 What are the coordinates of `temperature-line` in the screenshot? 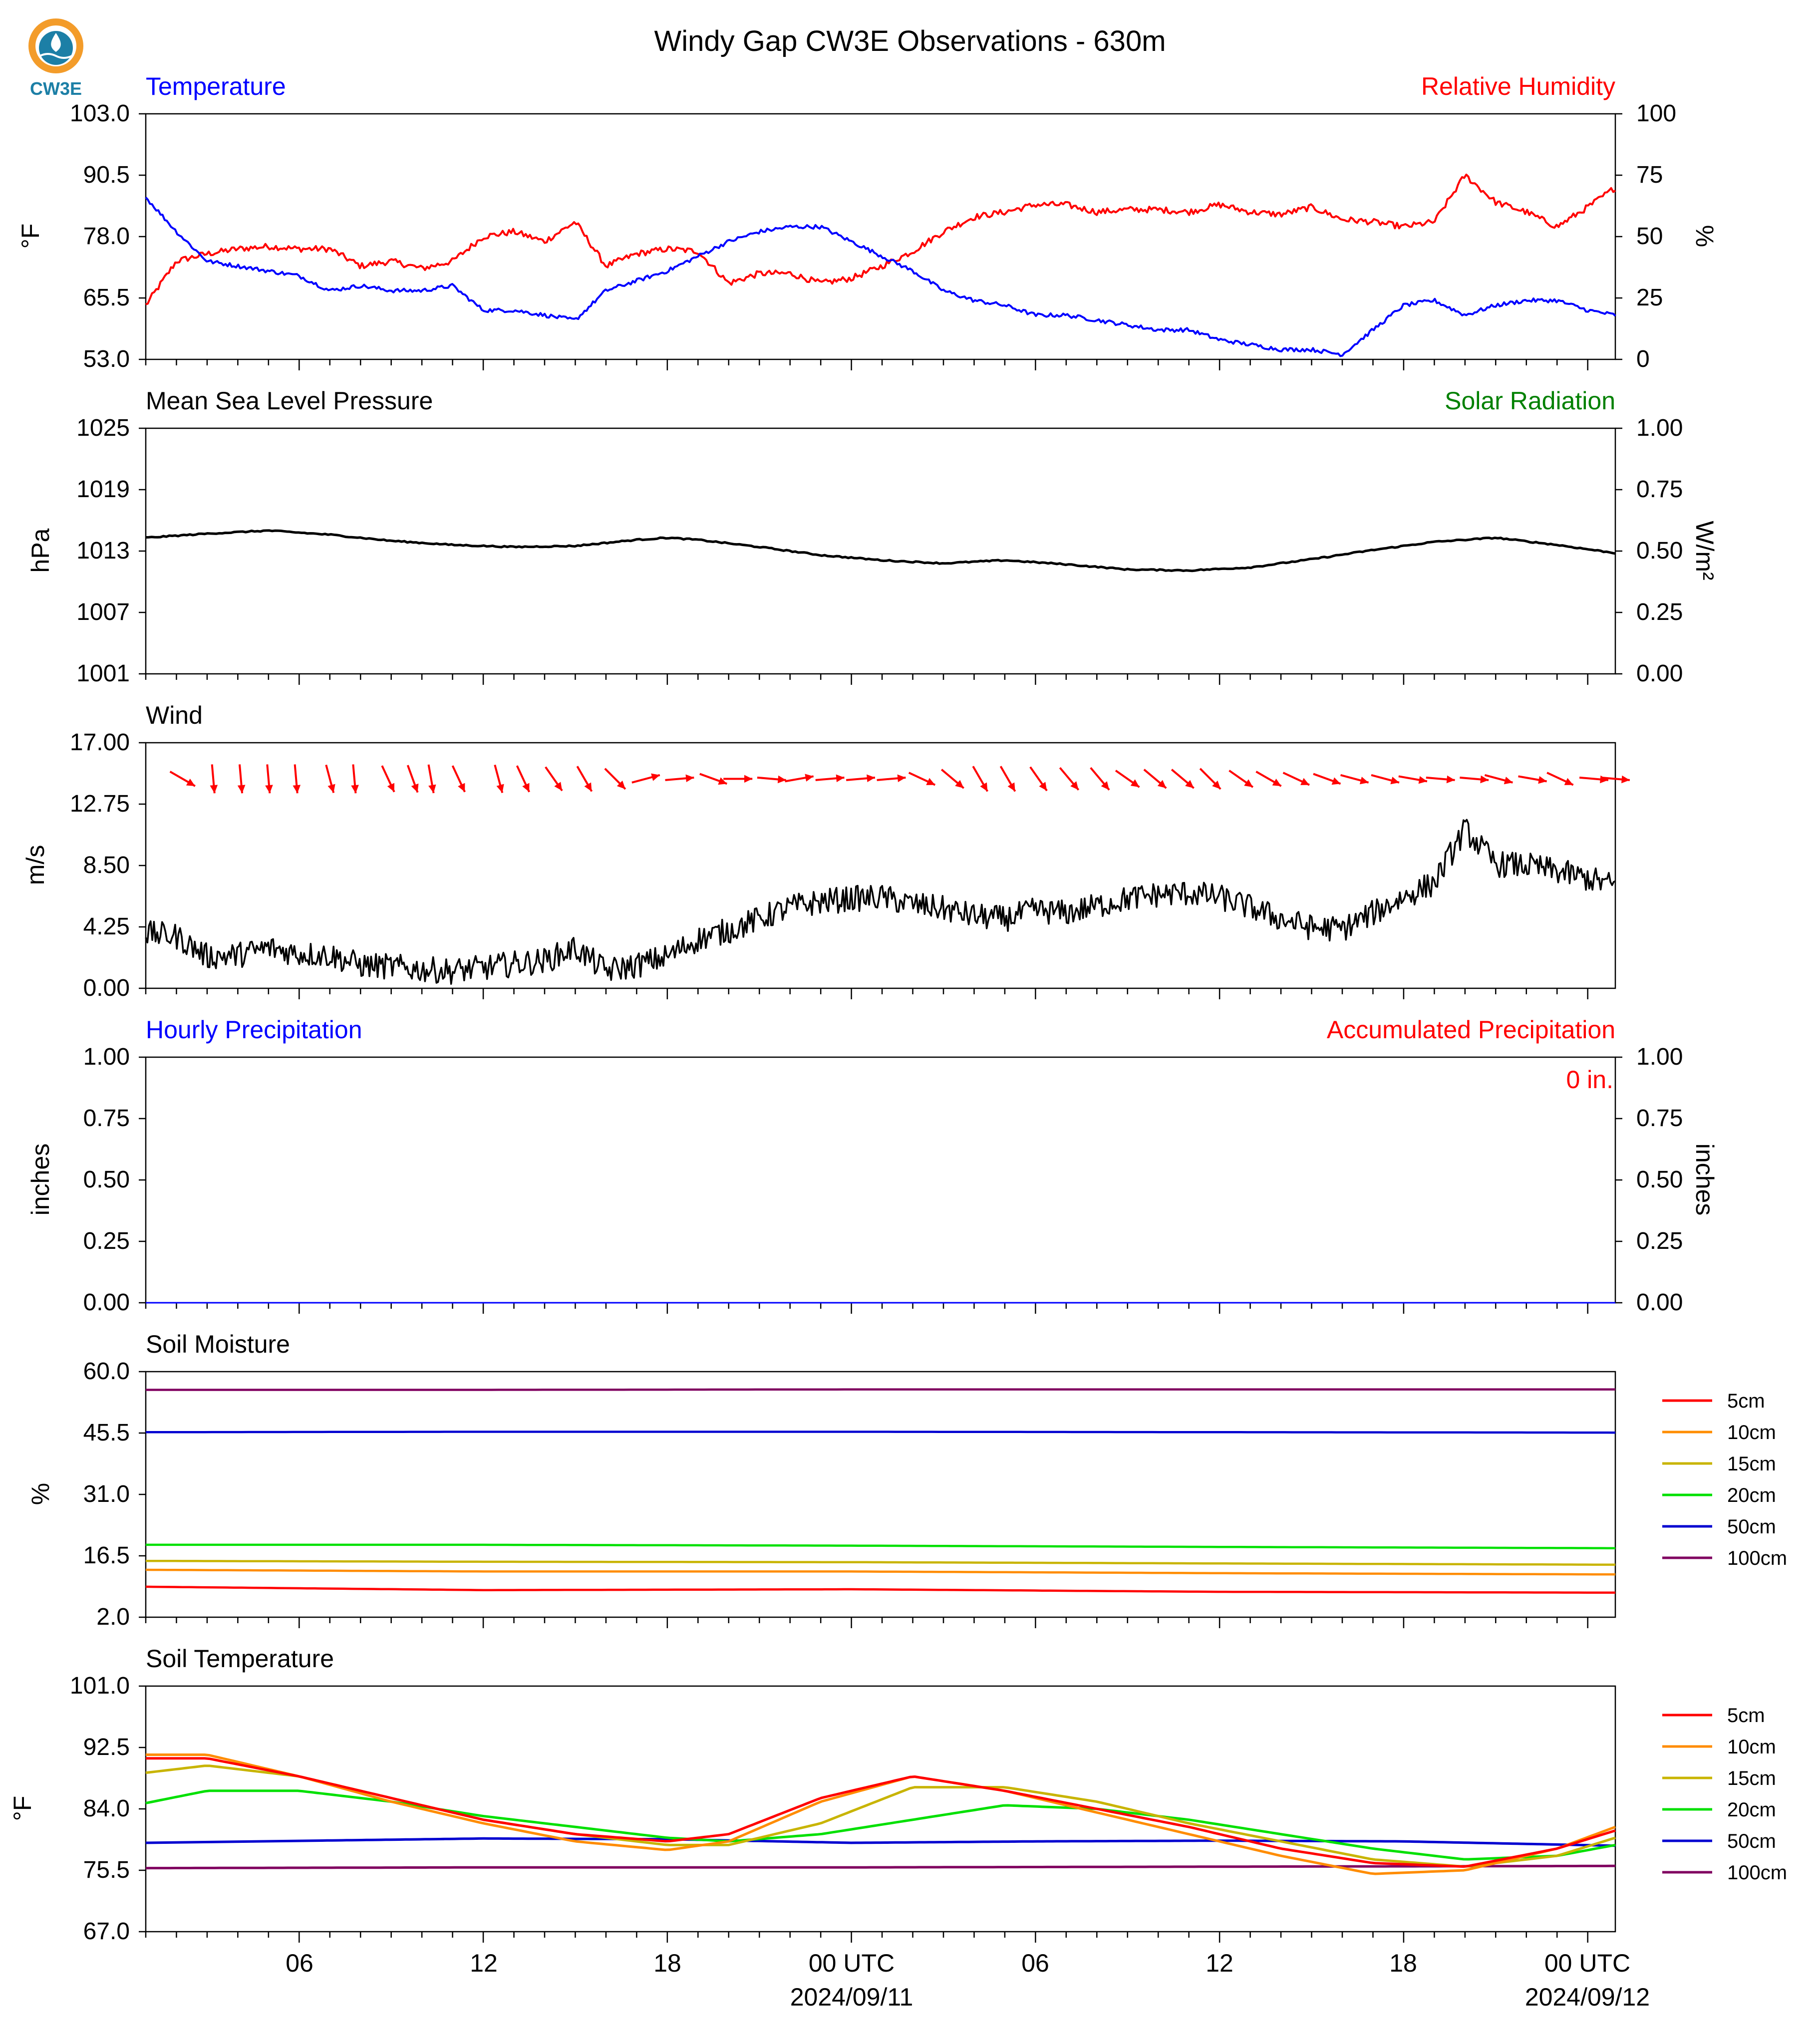 It's located at (880, 277).